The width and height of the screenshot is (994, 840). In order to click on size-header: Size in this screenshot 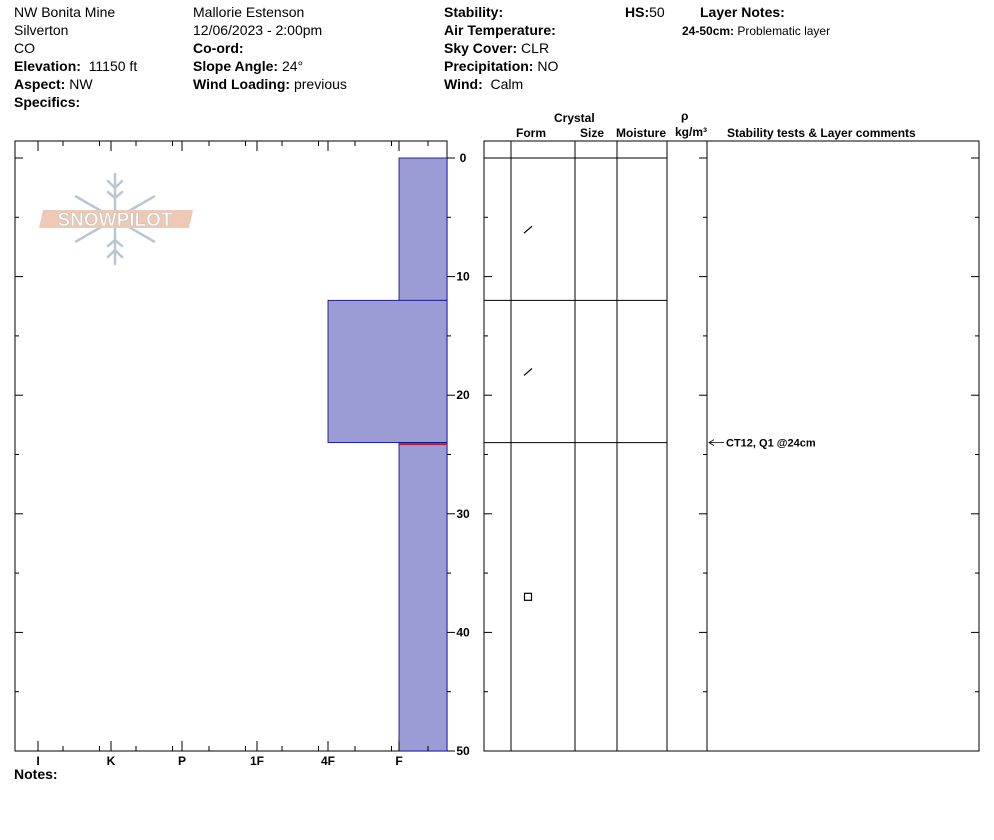, I will do `click(592, 133)`.